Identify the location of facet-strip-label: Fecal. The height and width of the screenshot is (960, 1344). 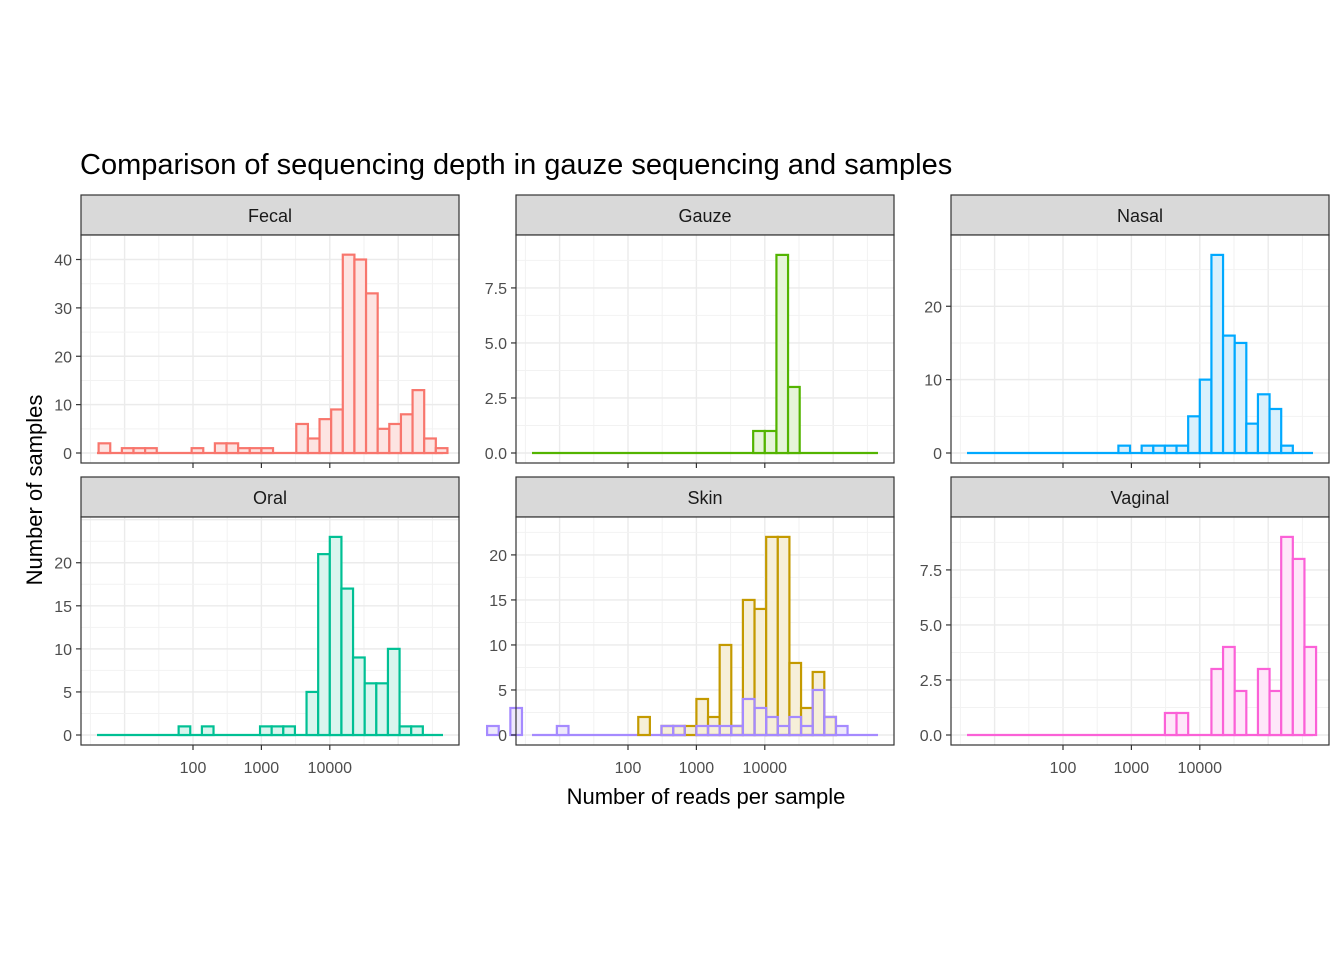
(270, 216).